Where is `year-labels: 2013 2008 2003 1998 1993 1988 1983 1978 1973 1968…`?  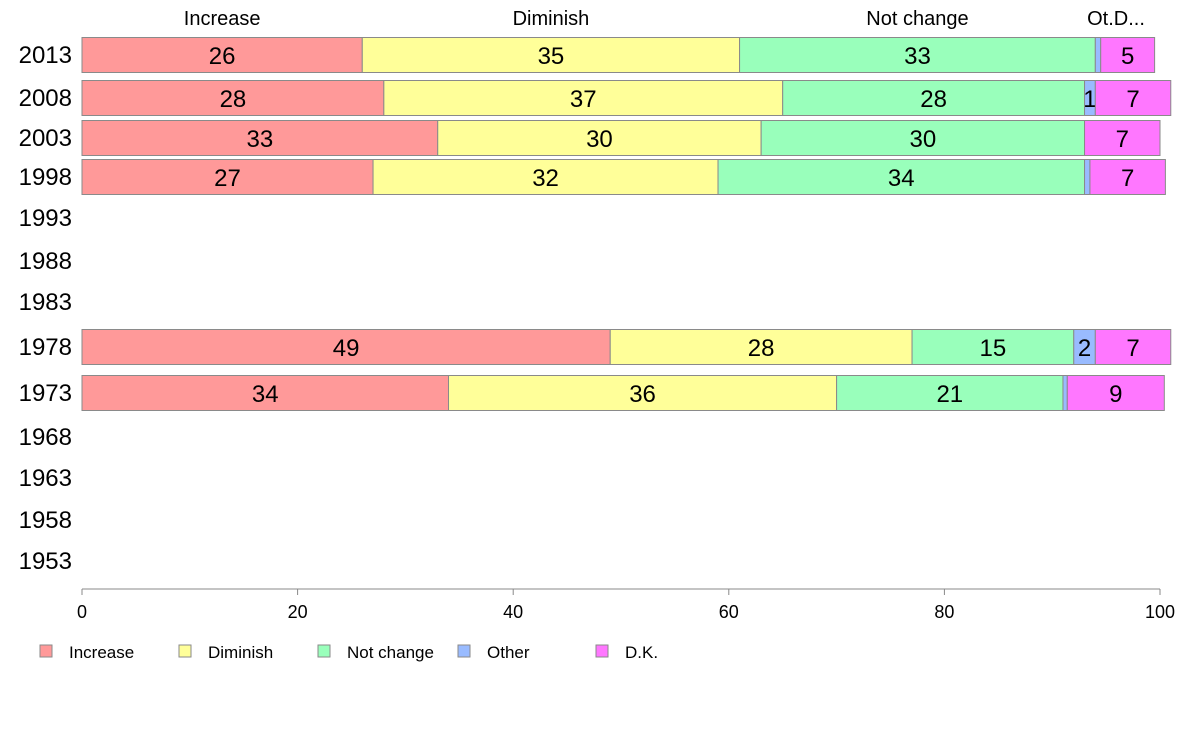 year-labels: 2013 2008 2003 1998 1993 1988 1983 1978 1973 1968… is located at coordinates (45, 308).